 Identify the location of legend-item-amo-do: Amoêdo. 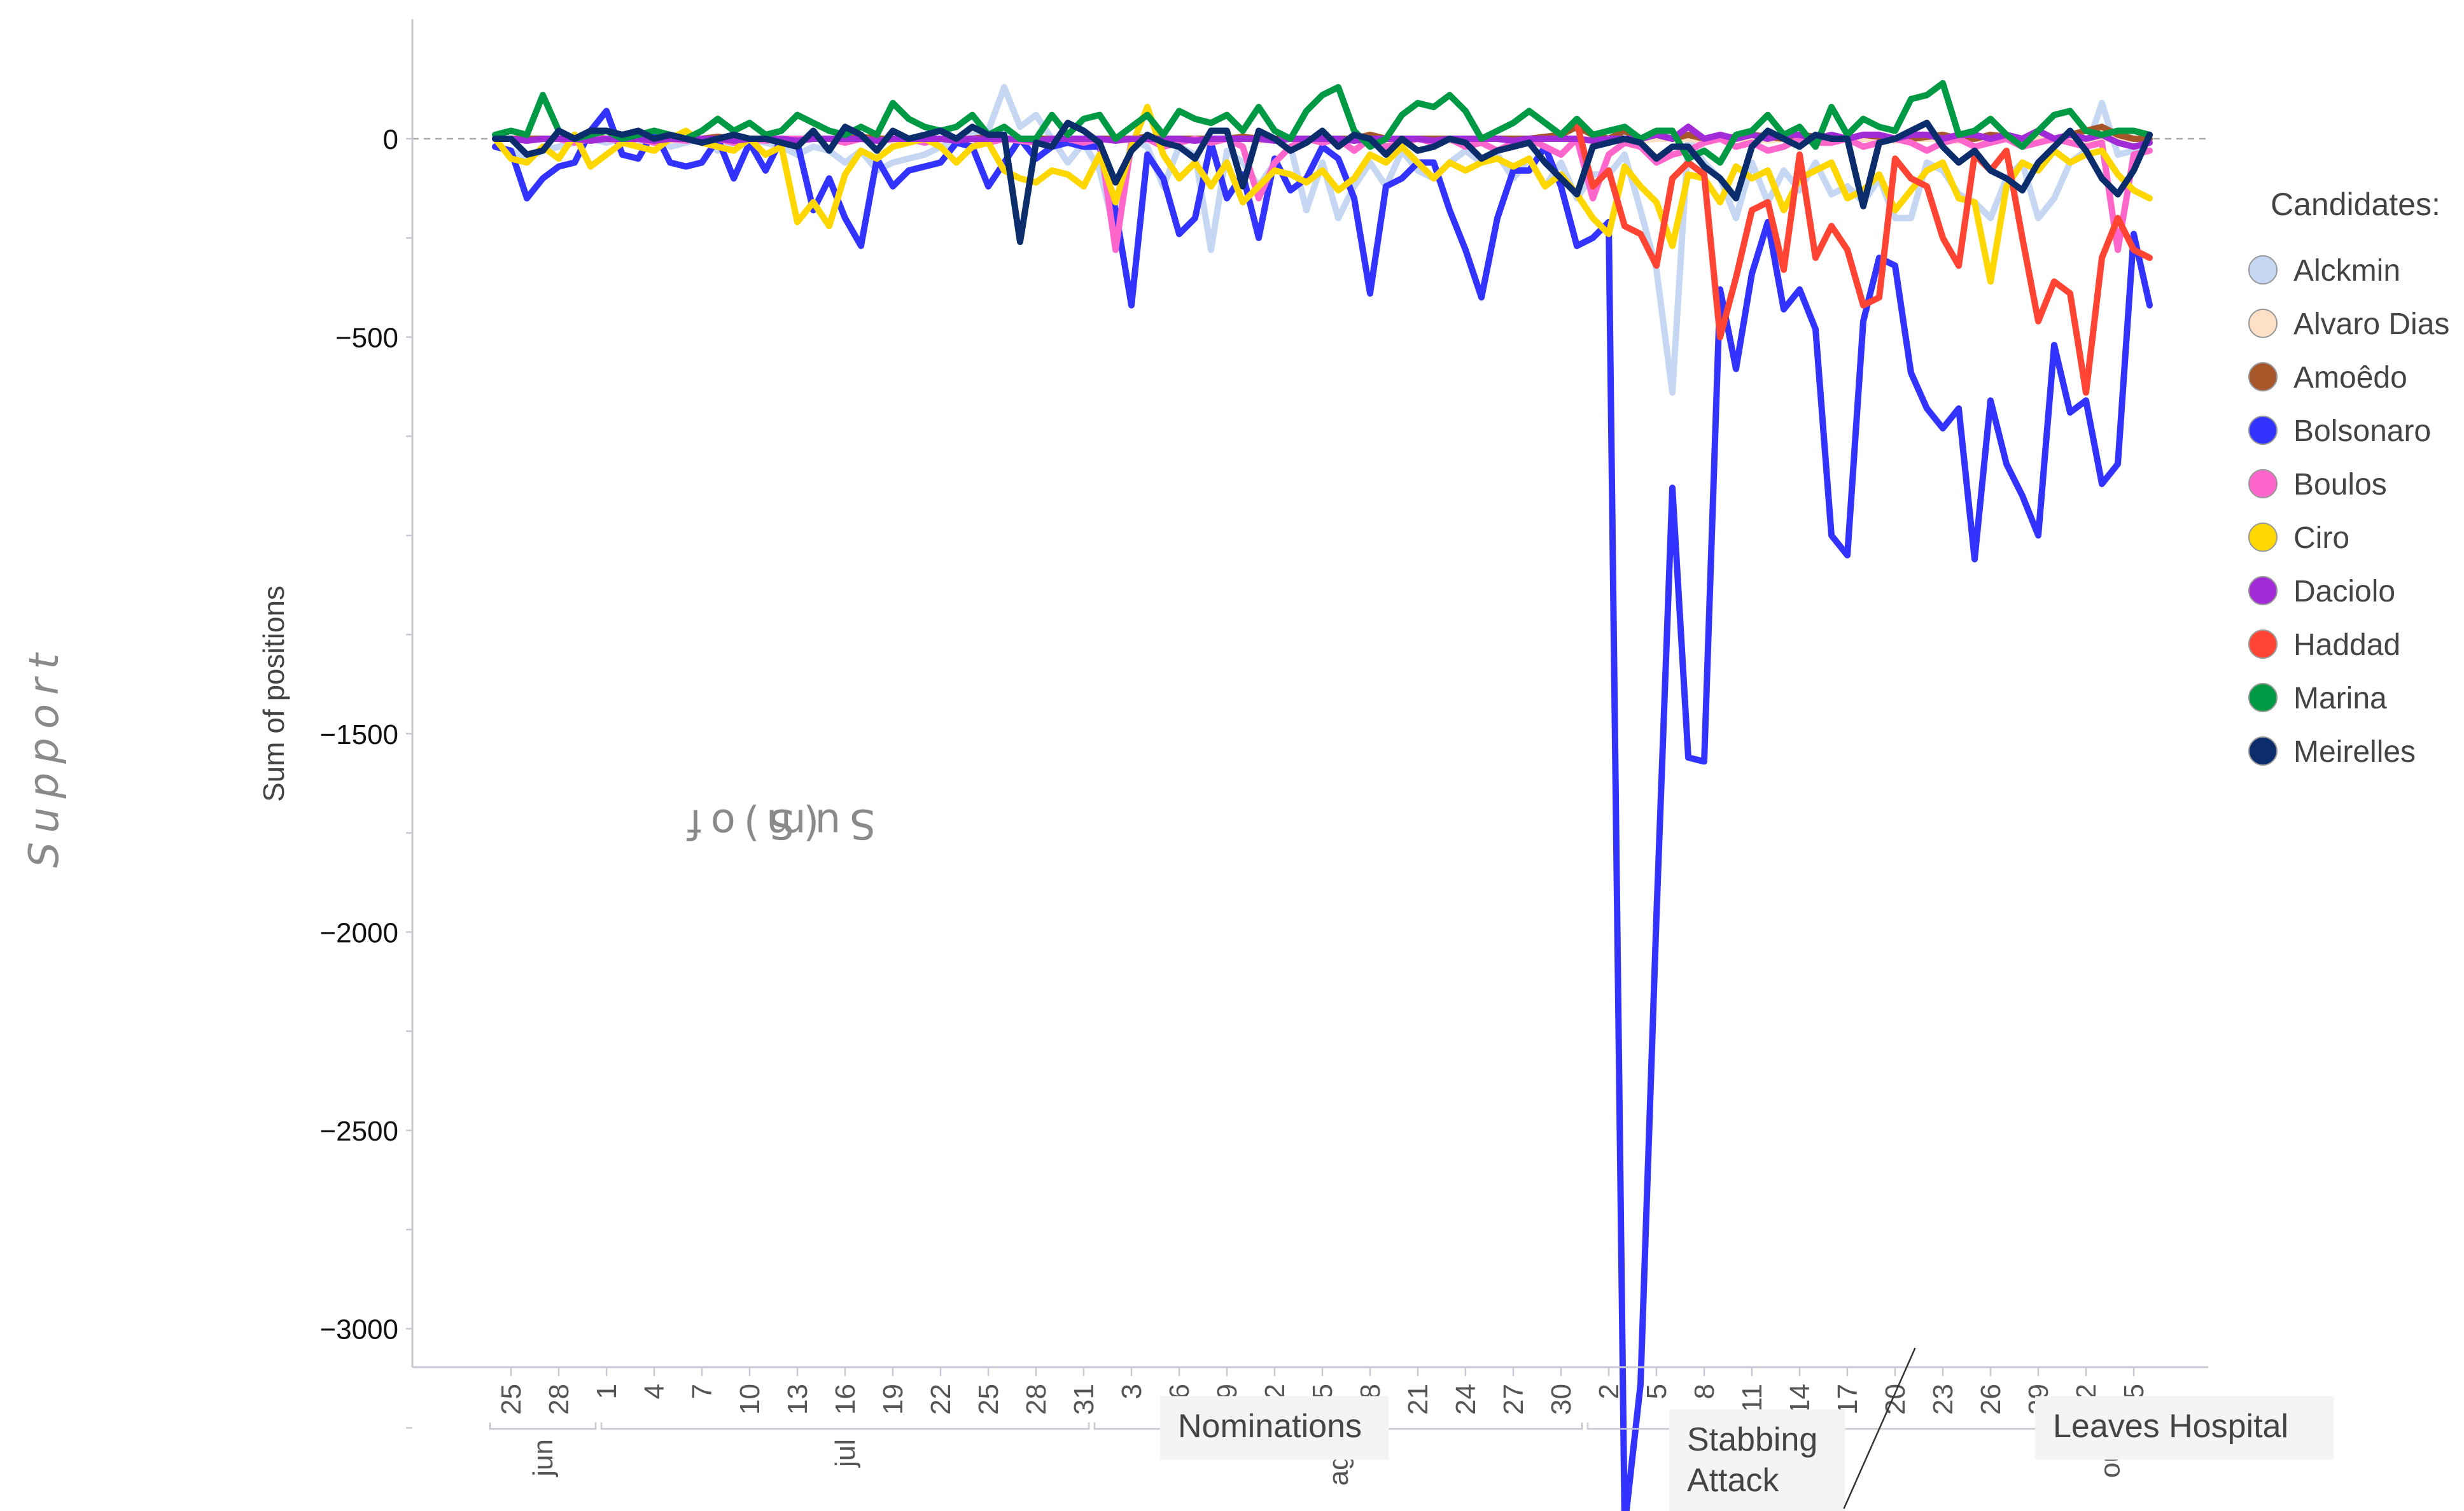
(2327, 378).